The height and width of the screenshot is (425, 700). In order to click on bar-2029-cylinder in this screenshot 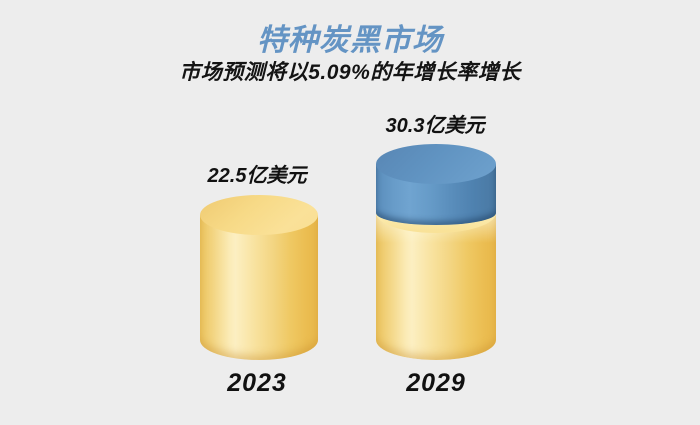, I will do `click(436, 252)`.